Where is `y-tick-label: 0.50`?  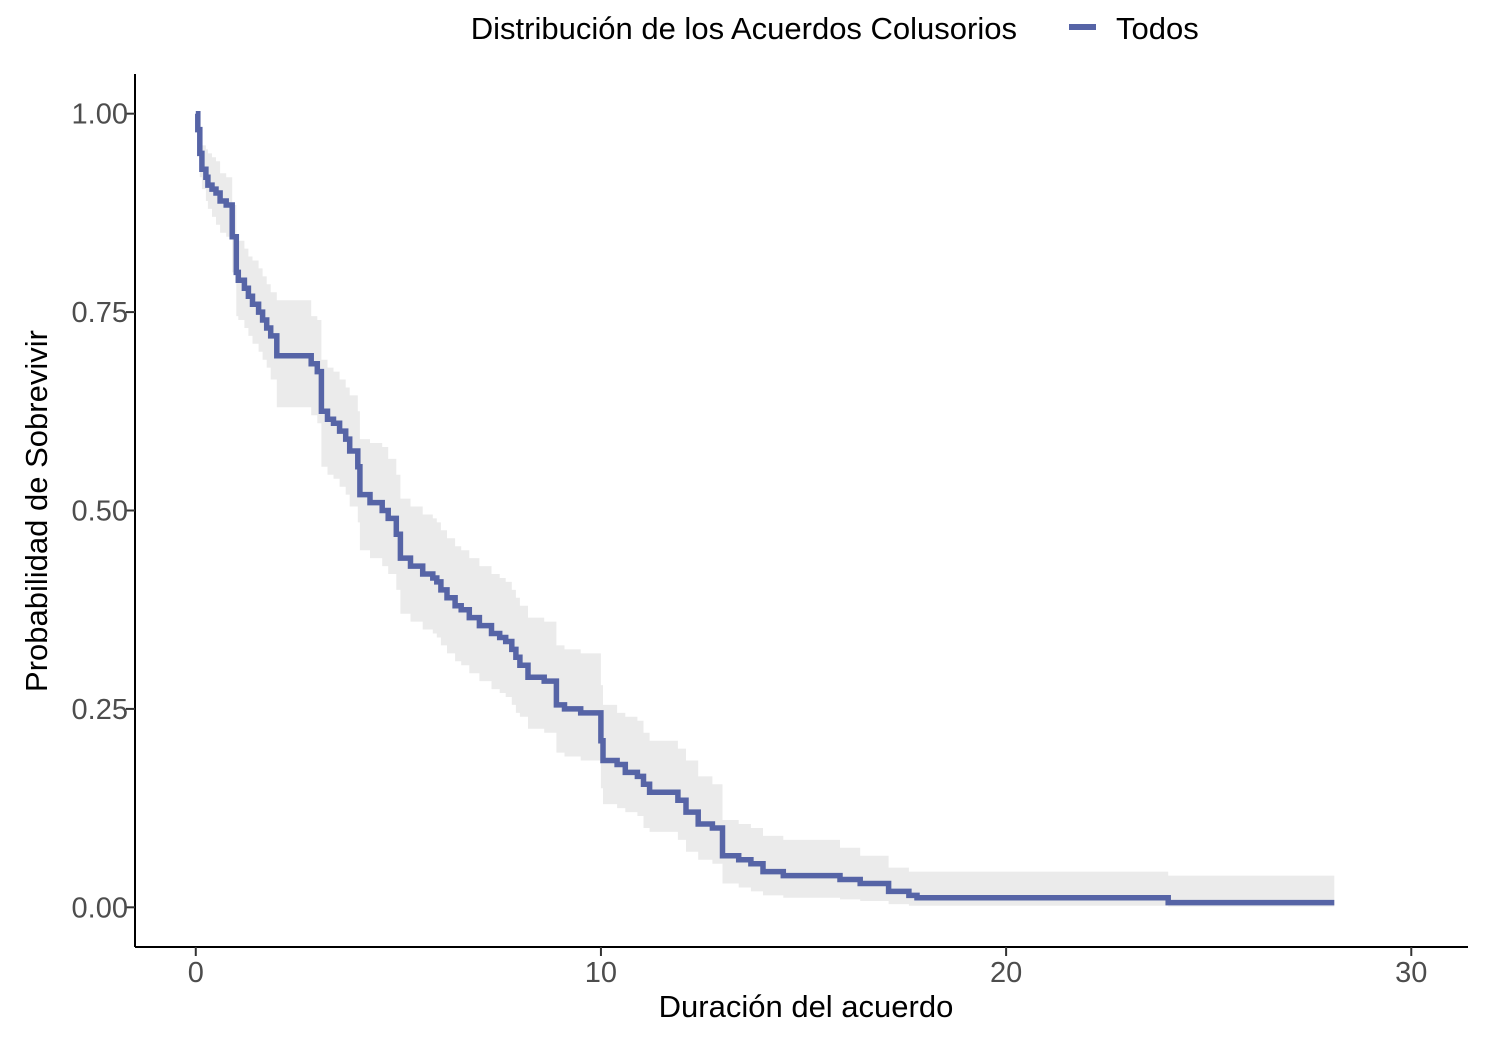
y-tick-label: 0.50 is located at coordinates (100, 512).